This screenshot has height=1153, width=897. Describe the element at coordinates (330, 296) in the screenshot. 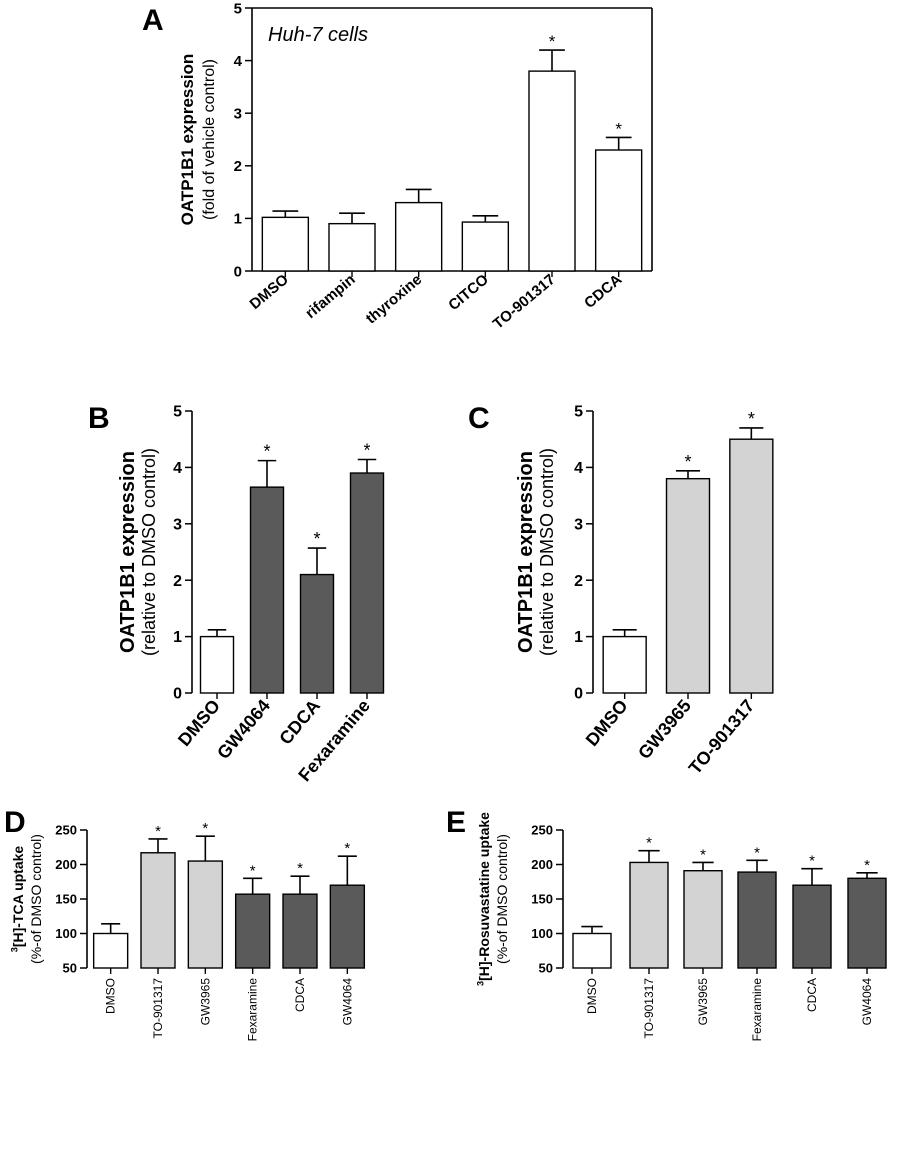

I see `category-label: rifampin` at that location.